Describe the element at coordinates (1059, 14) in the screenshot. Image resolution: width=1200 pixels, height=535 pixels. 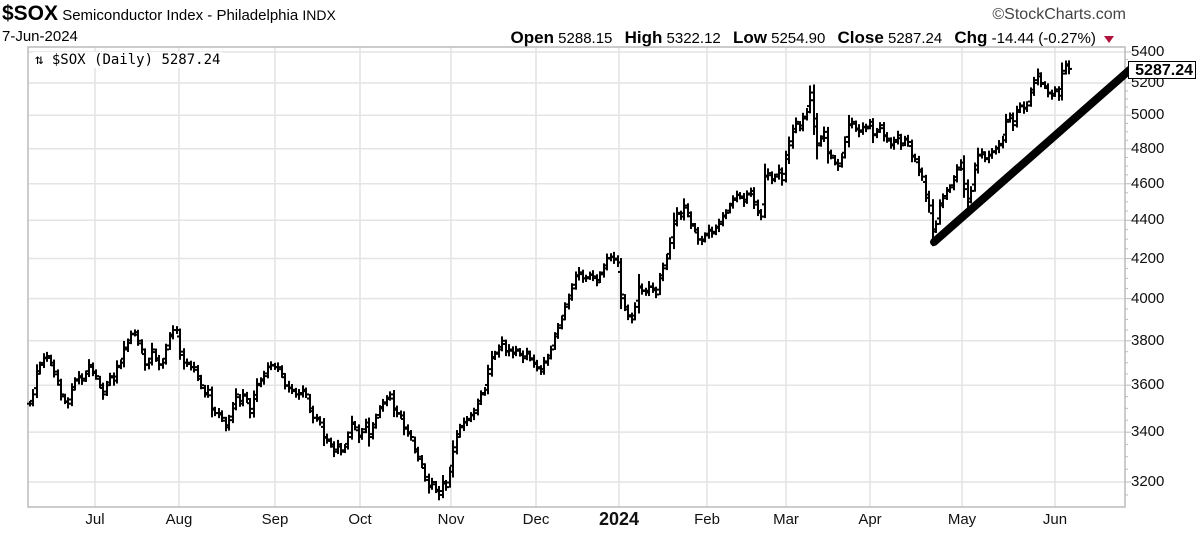
I see `copyright: ©StockCharts.com` at that location.